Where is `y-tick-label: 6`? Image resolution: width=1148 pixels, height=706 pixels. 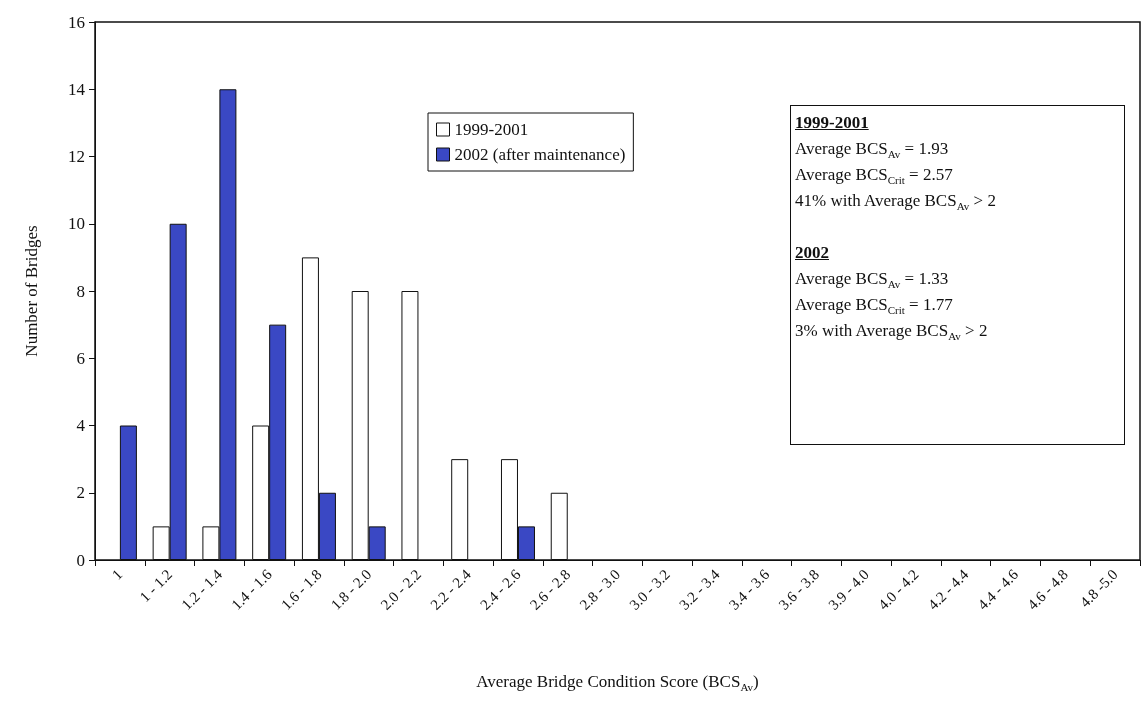
y-tick-label: 6 is located at coordinates (80, 358).